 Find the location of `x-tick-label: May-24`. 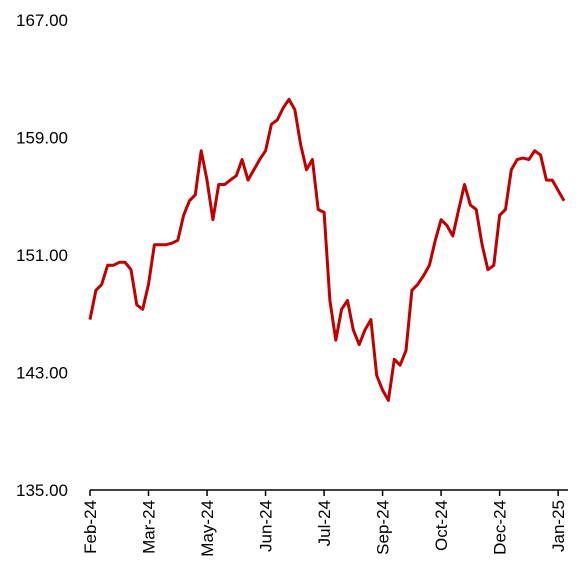

x-tick-label: May-24 is located at coordinates (207, 528).